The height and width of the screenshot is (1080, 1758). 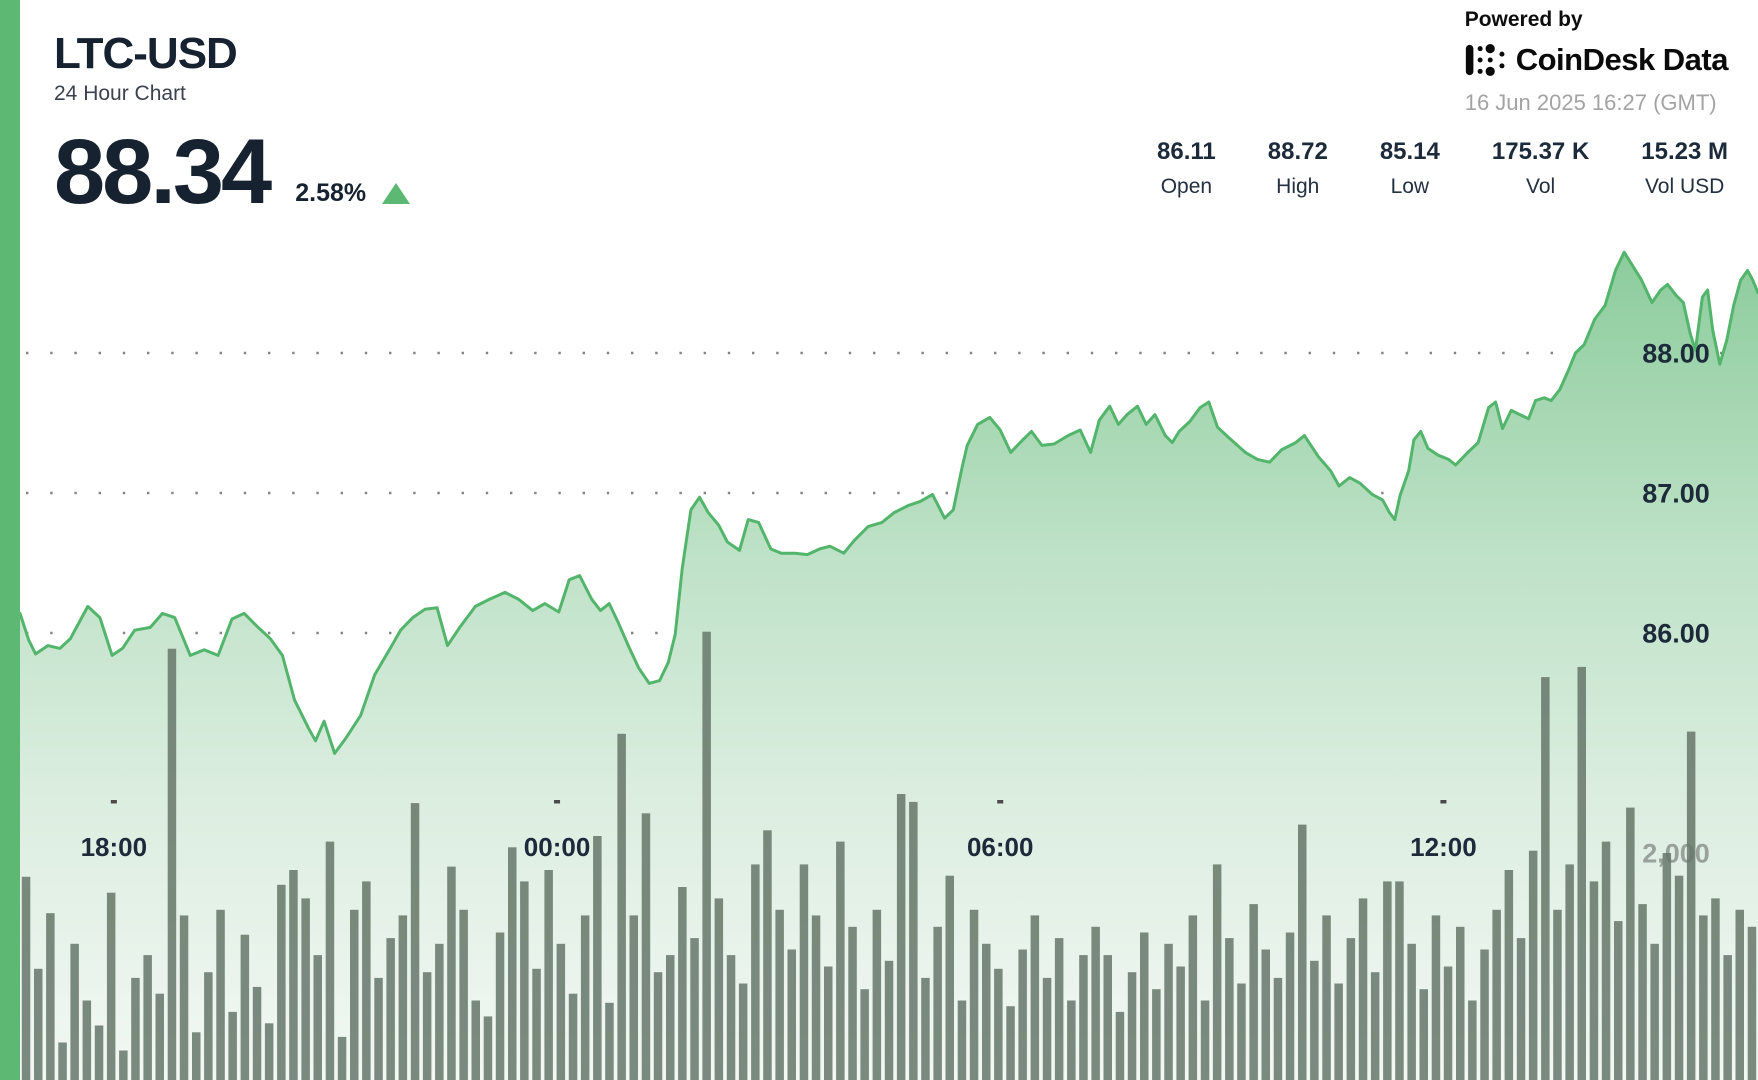 What do you see at coordinates (114, 847) in the screenshot?
I see `time-axis-label: 18:00` at bounding box center [114, 847].